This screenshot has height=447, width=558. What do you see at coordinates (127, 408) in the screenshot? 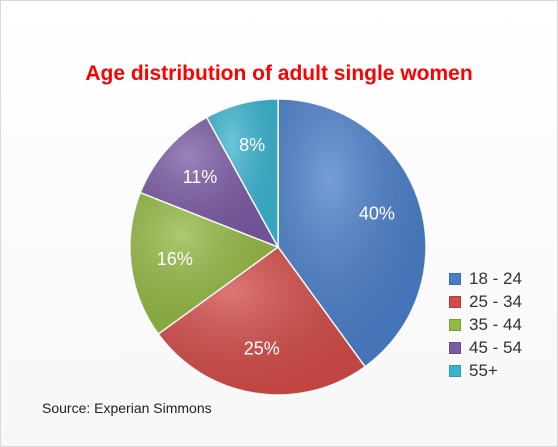
I see `source-note: Source: Experian Simmons` at bounding box center [127, 408].